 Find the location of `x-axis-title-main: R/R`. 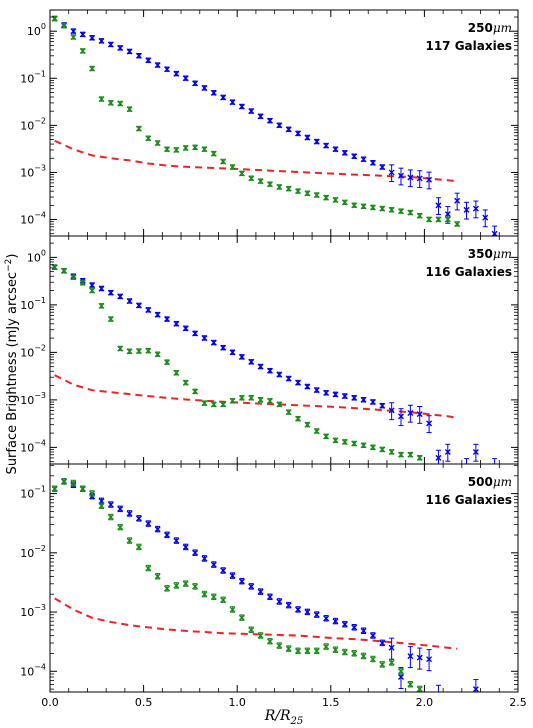

x-axis-title-main: R/R is located at coordinates (277, 716).